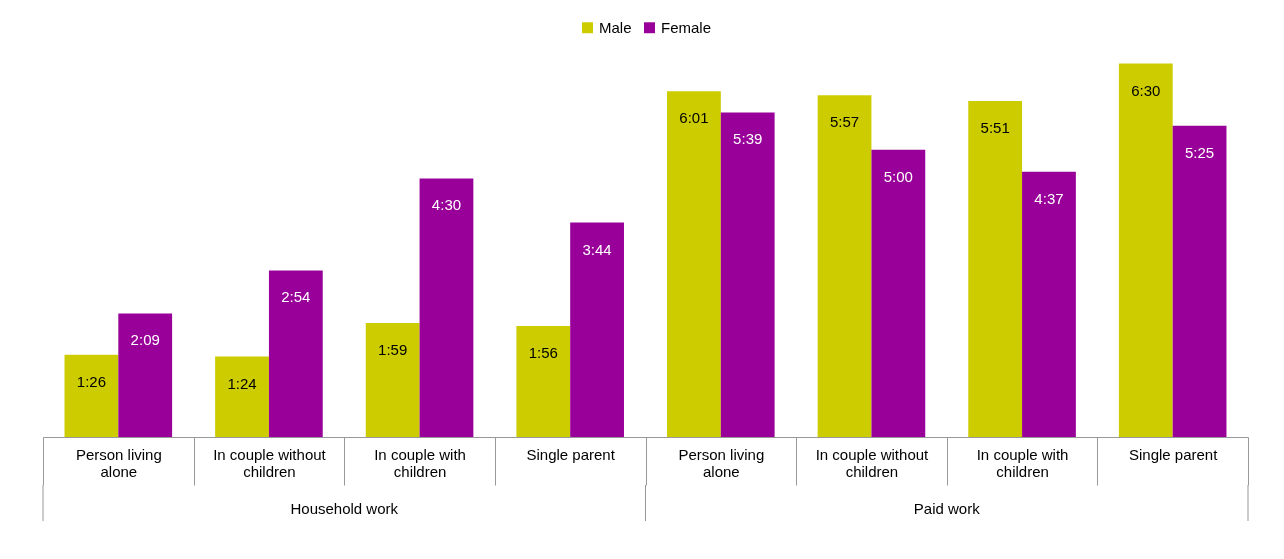 Image resolution: width=1284 pixels, height=559 pixels. What do you see at coordinates (446, 205) in the screenshot?
I see `data-label: 4:30` at bounding box center [446, 205].